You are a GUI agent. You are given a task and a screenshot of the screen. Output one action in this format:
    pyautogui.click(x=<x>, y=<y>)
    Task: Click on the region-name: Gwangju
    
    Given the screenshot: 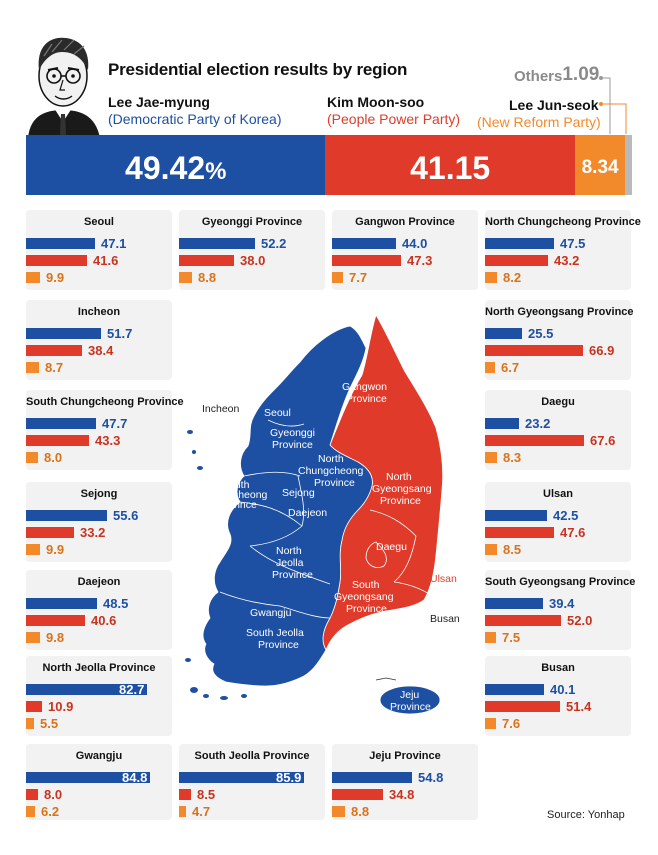 What is the action you would take?
    pyautogui.click(x=99, y=756)
    